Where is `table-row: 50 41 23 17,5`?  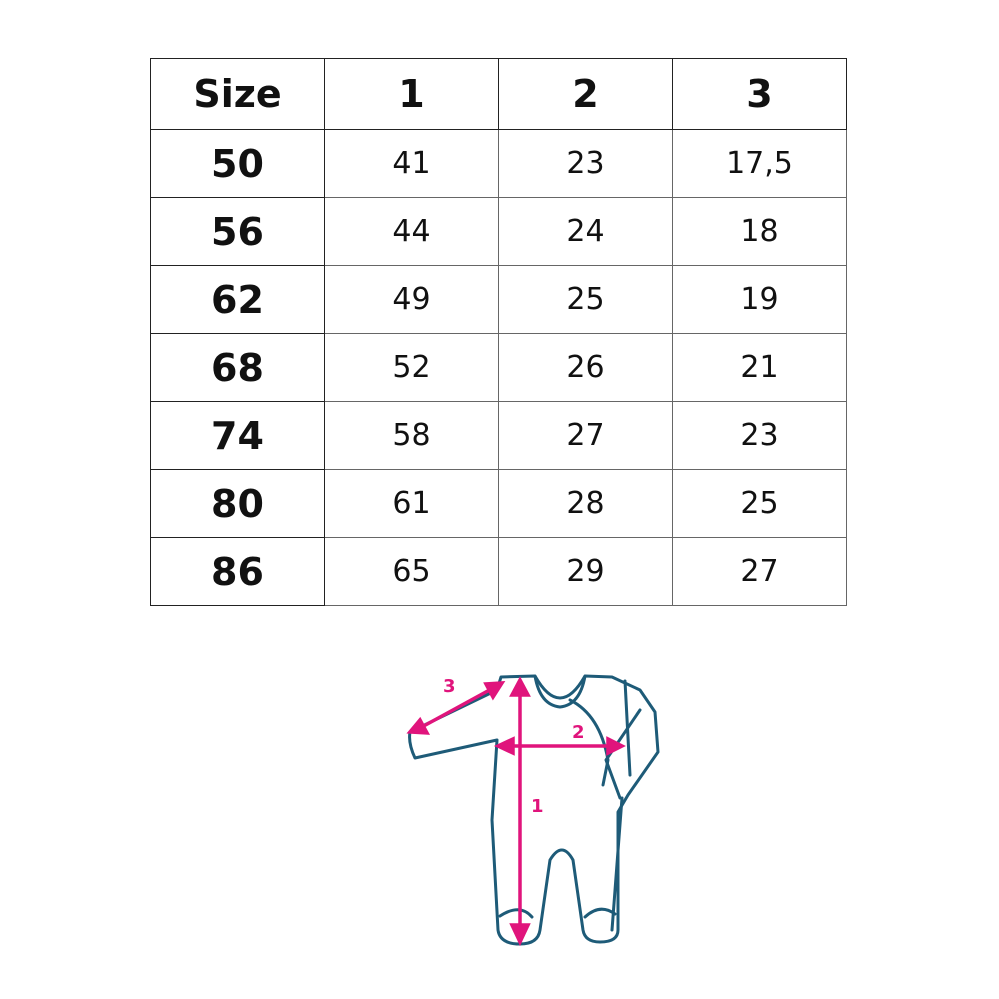 table-row: 50 41 23 17,5 is located at coordinates (498, 163).